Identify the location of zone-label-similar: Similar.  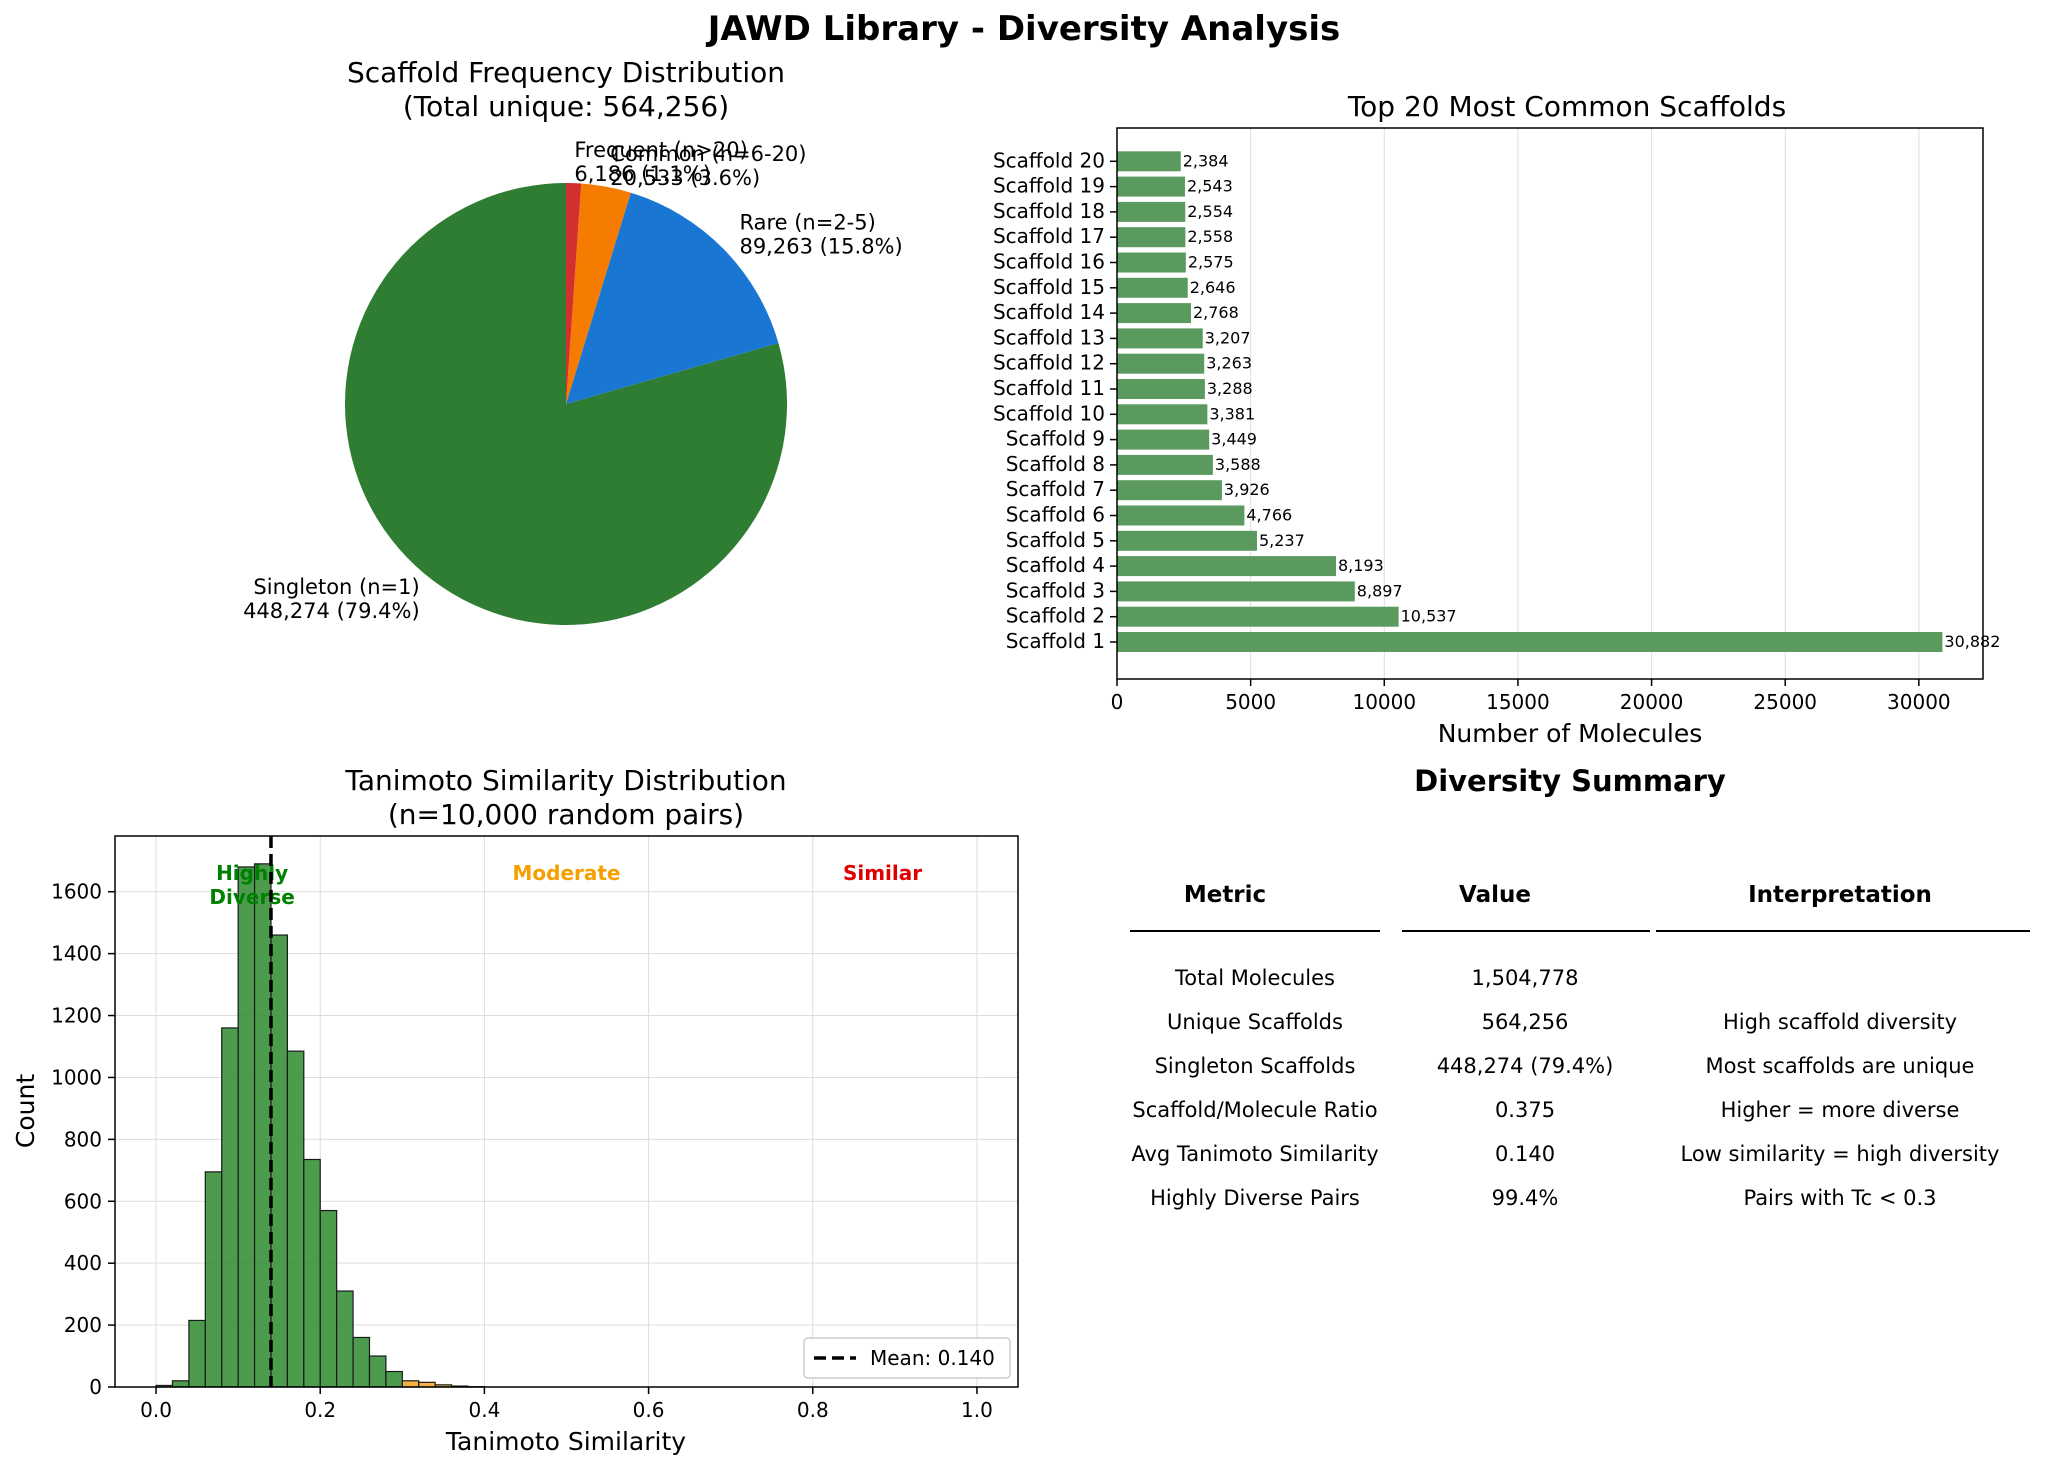
(882, 873).